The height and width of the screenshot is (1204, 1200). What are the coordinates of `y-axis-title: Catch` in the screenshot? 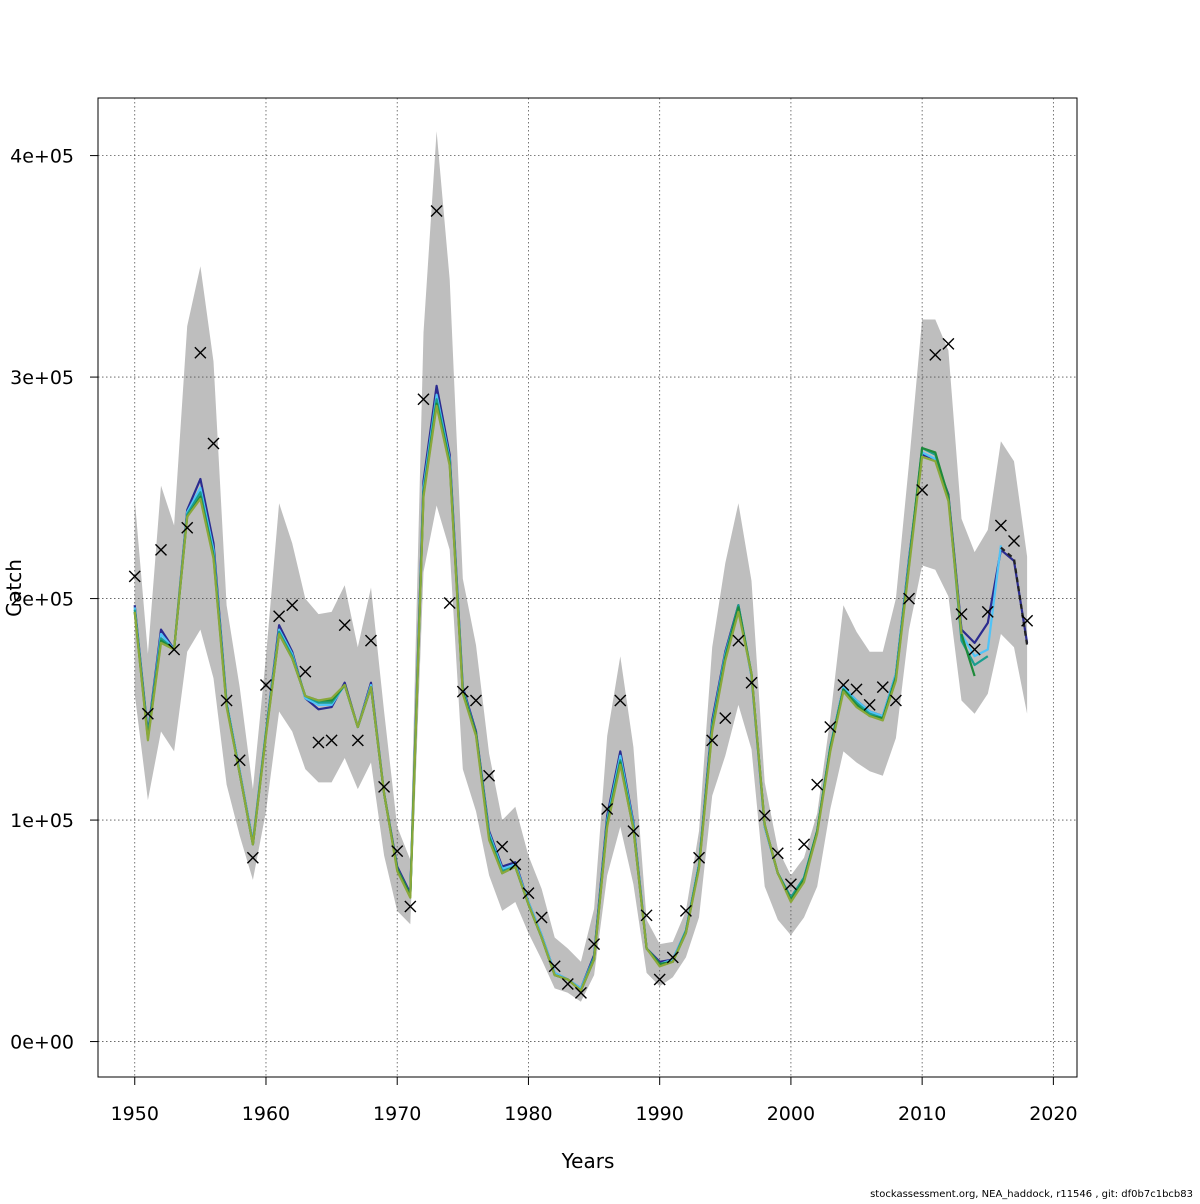 It's located at (14, 588).